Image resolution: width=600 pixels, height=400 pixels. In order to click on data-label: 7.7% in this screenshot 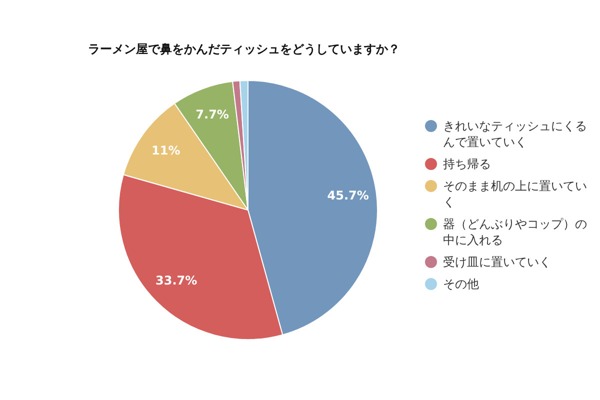, I will do `click(212, 115)`.